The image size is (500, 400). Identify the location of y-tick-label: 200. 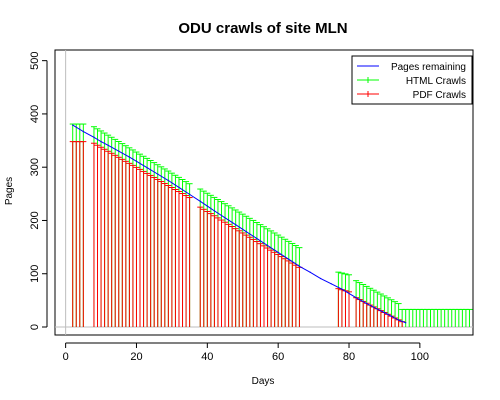
(35, 220).